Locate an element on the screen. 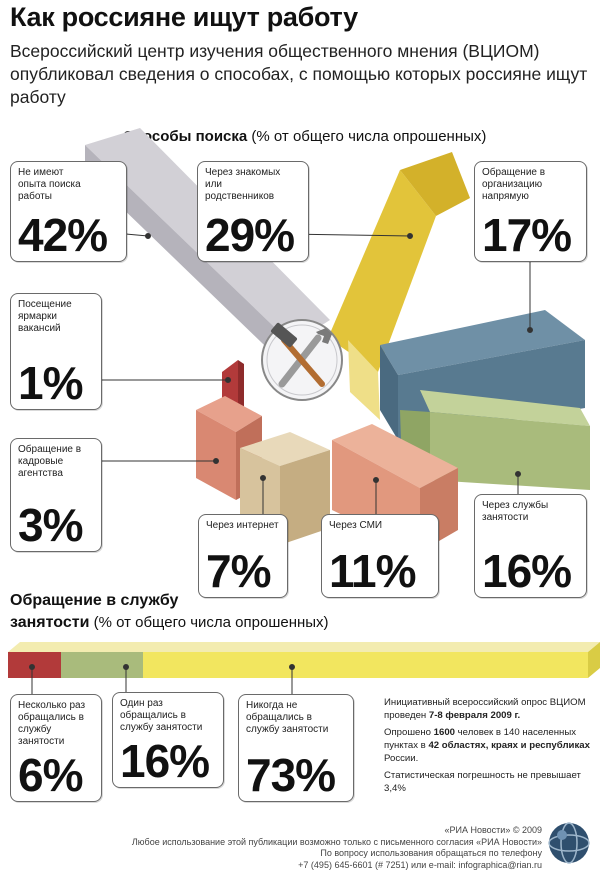 This screenshot has width=600, height=890. card-label: Через СМИ is located at coordinates (356, 525).